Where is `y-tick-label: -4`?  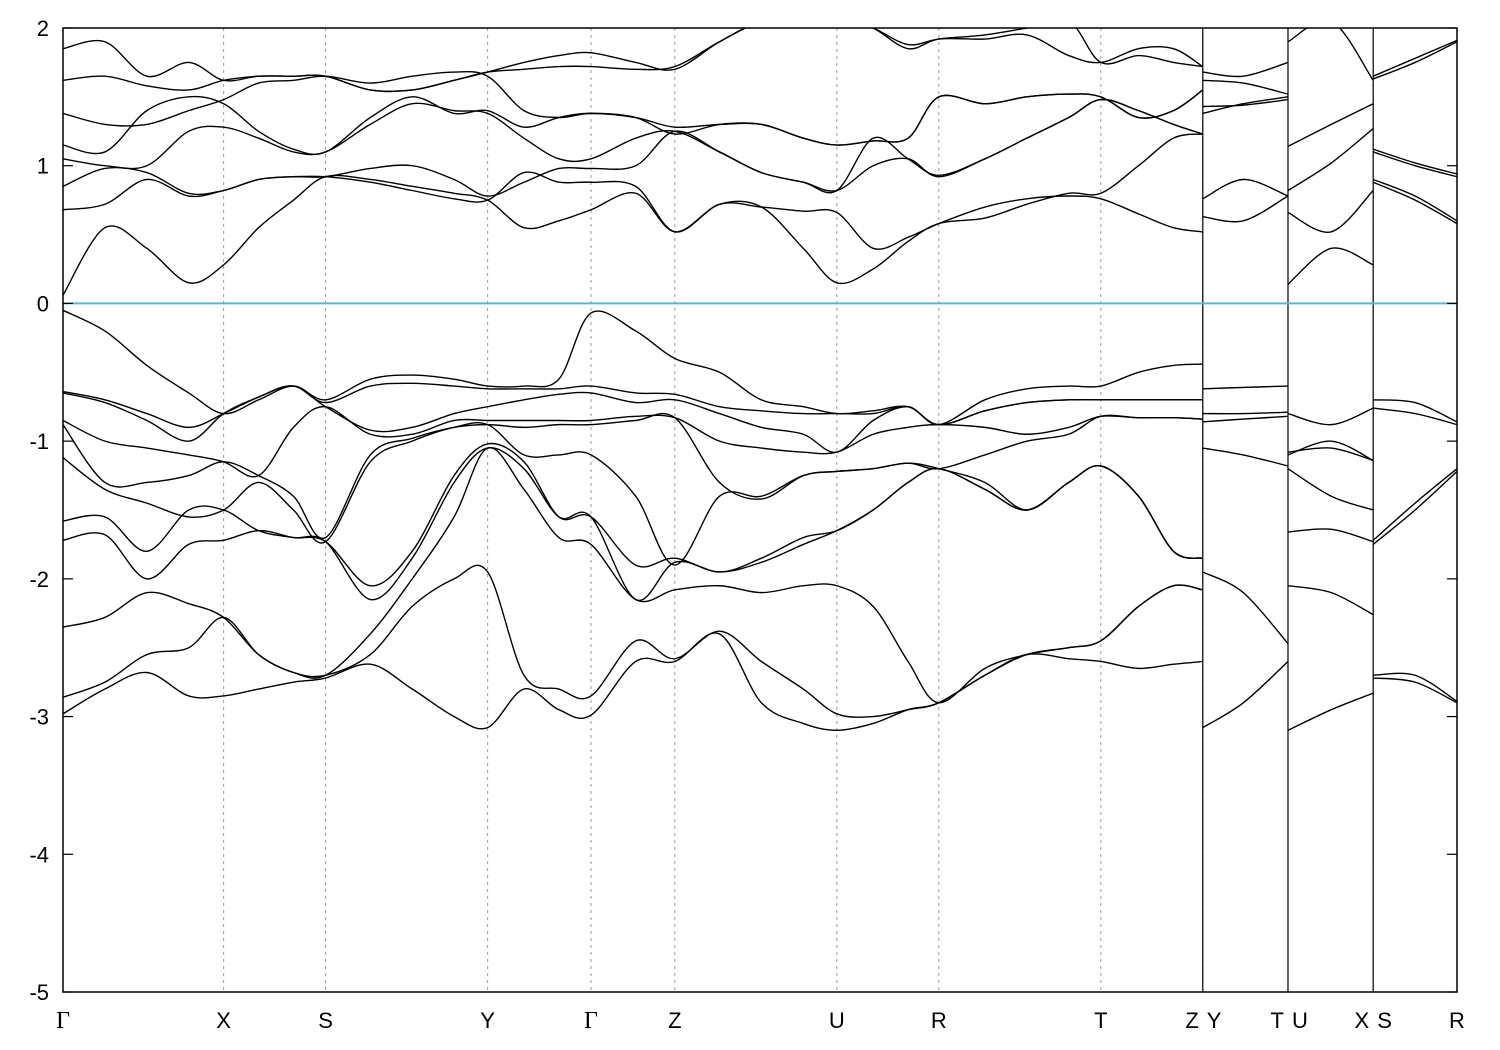
y-tick-label: -4 is located at coordinates (39, 854).